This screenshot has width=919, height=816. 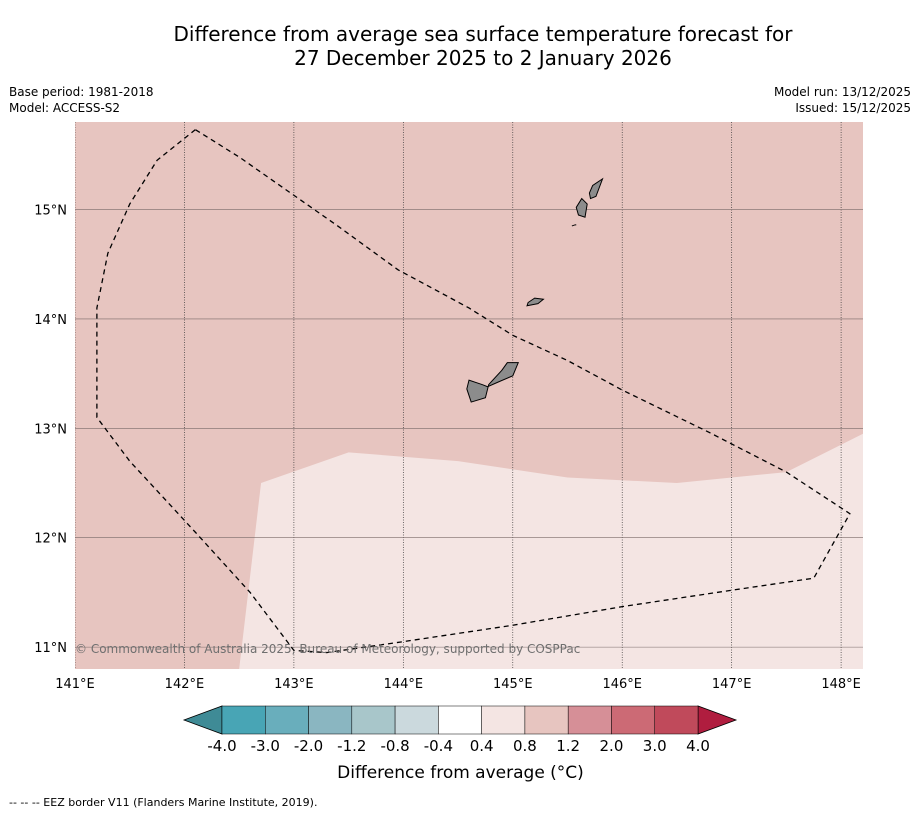 What do you see at coordinates (596, 188) in the screenshot?
I see `island-saipan` at bounding box center [596, 188].